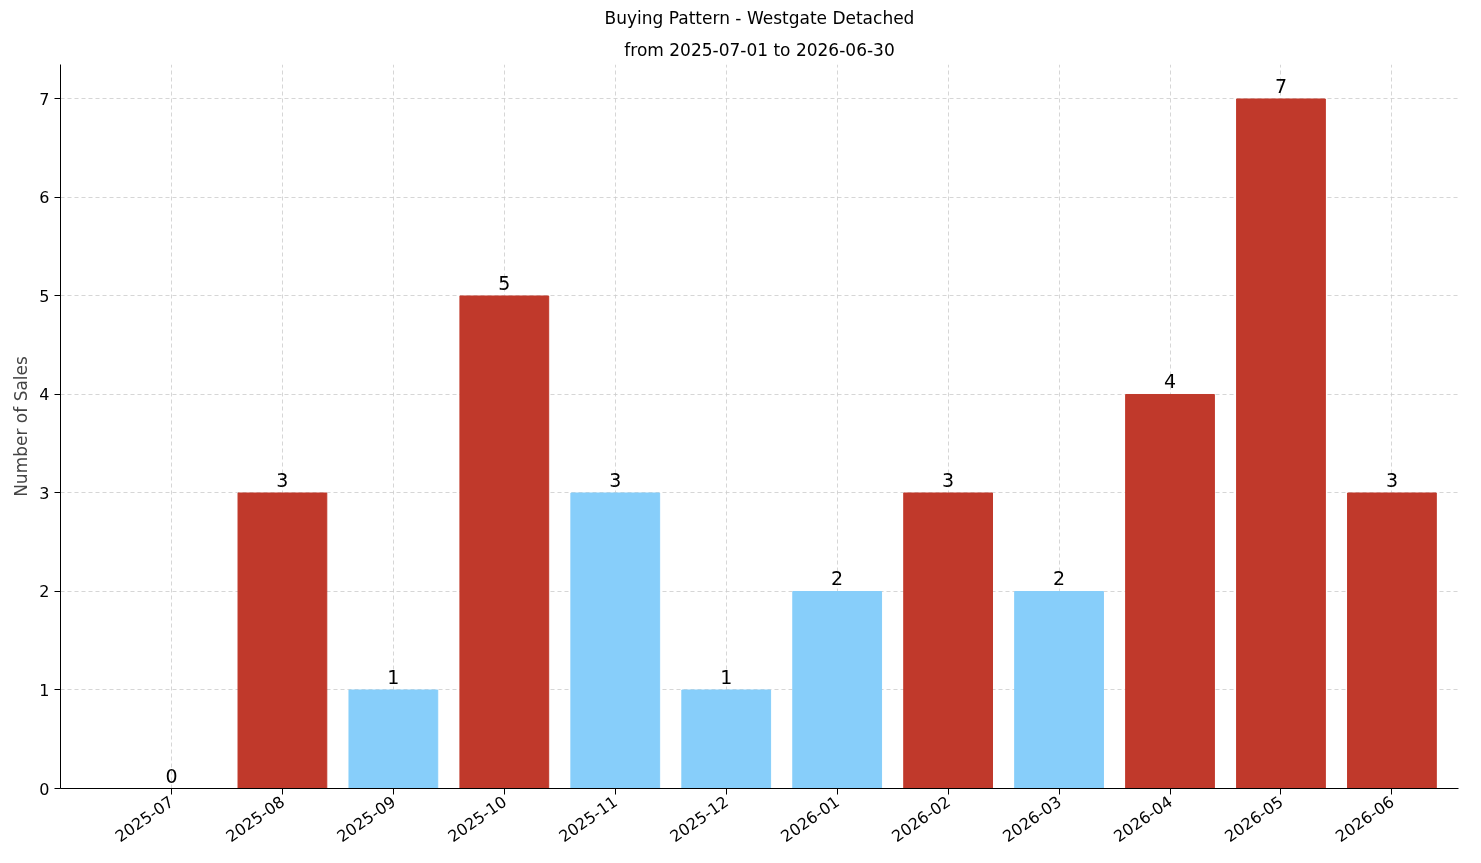 Image resolution: width=1481 pixels, height=863 pixels. Describe the element at coordinates (44, 395) in the screenshot. I see `y-tick-label: 4` at that location.